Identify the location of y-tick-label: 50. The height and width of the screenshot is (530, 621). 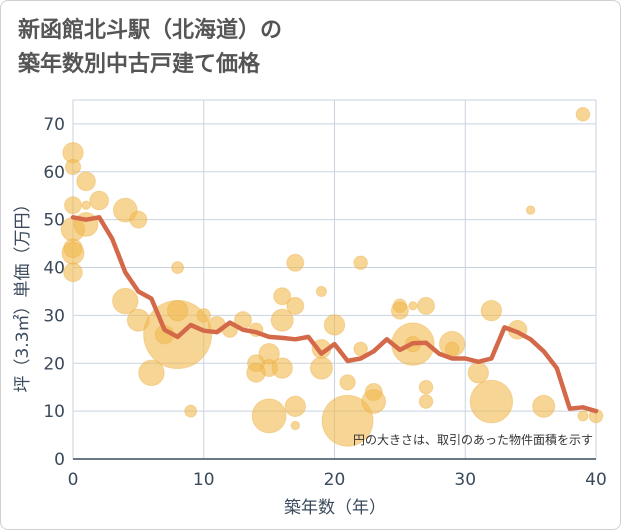
(54, 221).